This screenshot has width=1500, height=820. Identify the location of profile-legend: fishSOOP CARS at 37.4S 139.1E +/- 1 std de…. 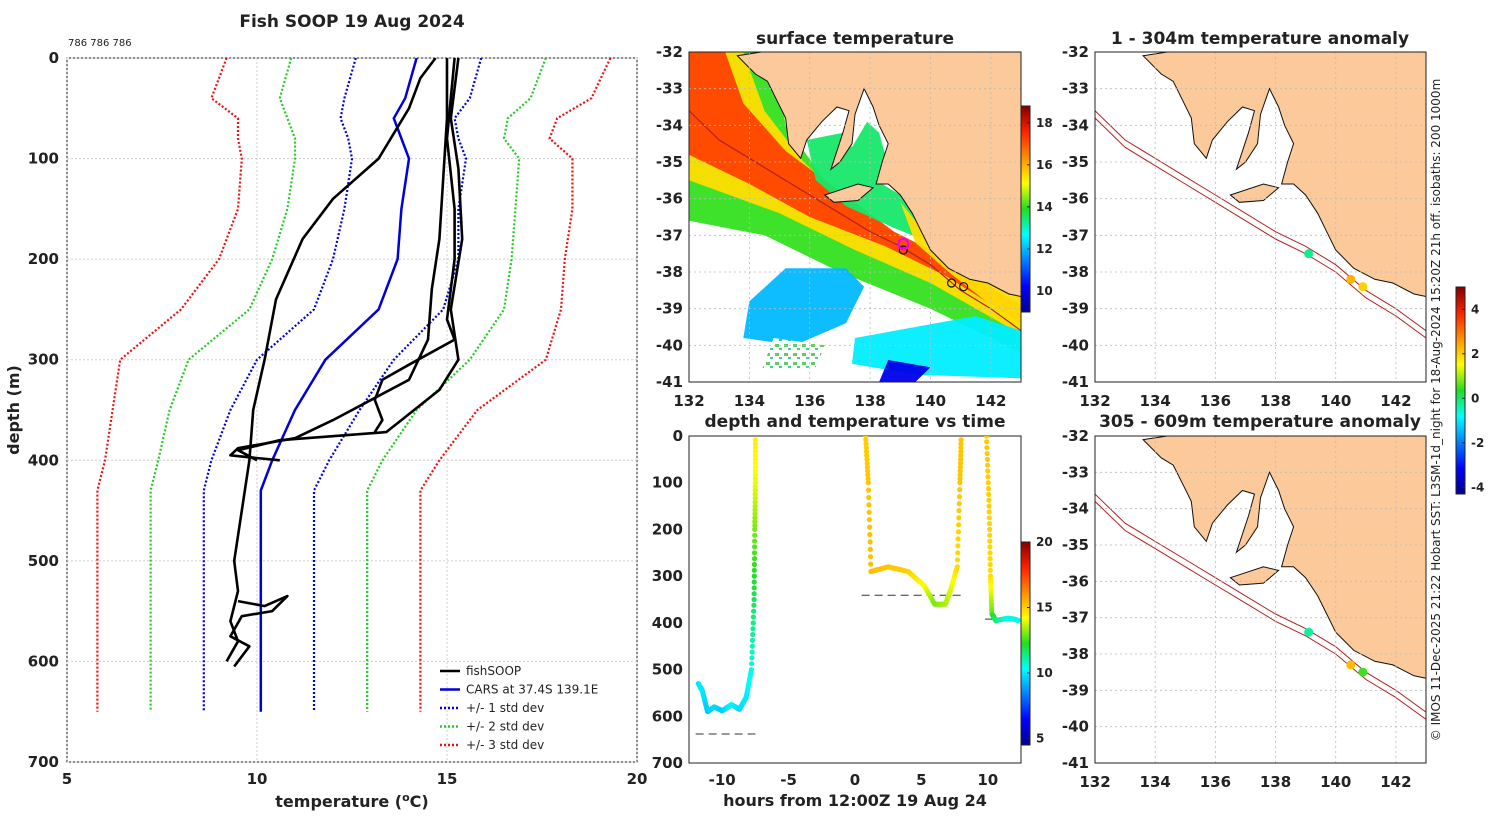
(519, 708).